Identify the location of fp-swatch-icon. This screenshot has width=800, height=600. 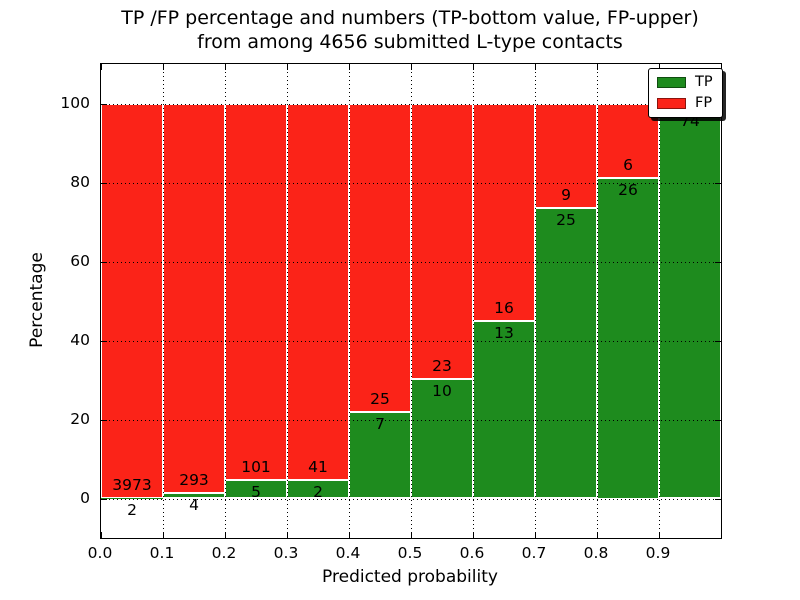
(671, 103).